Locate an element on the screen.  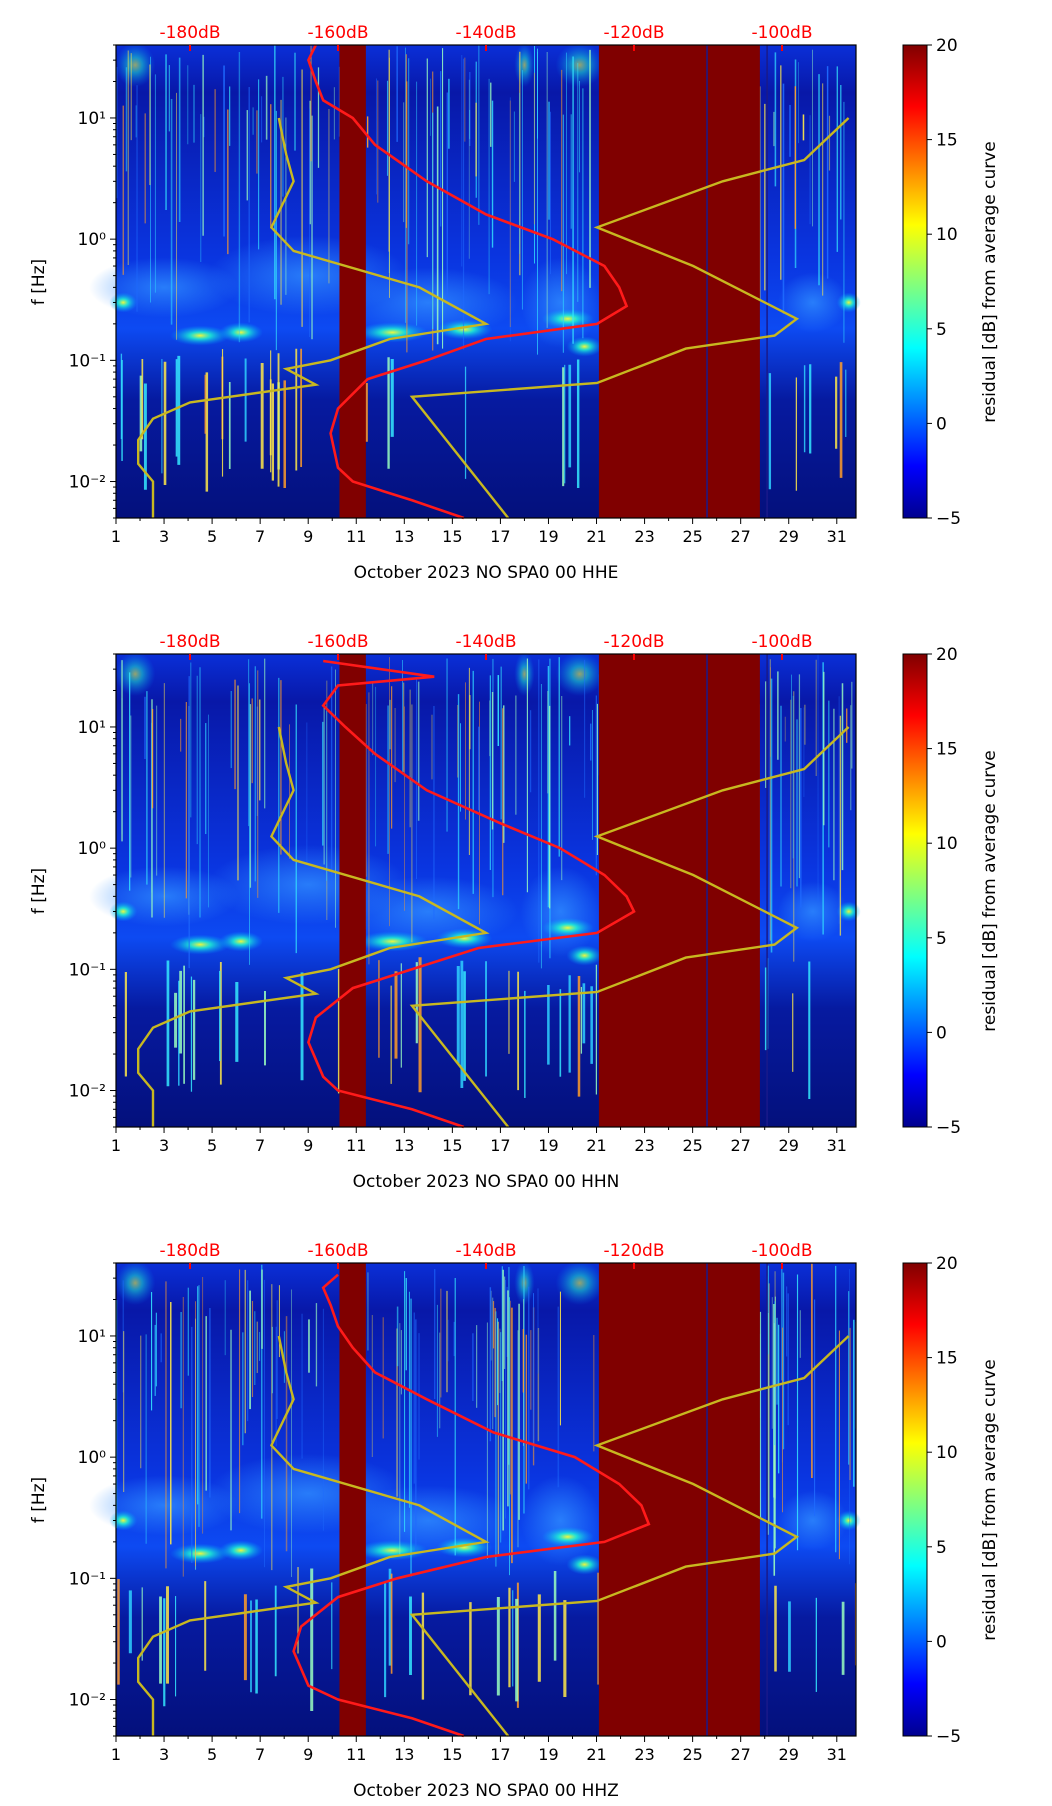
x-tick-label: 9 is located at coordinates (308, 1145).